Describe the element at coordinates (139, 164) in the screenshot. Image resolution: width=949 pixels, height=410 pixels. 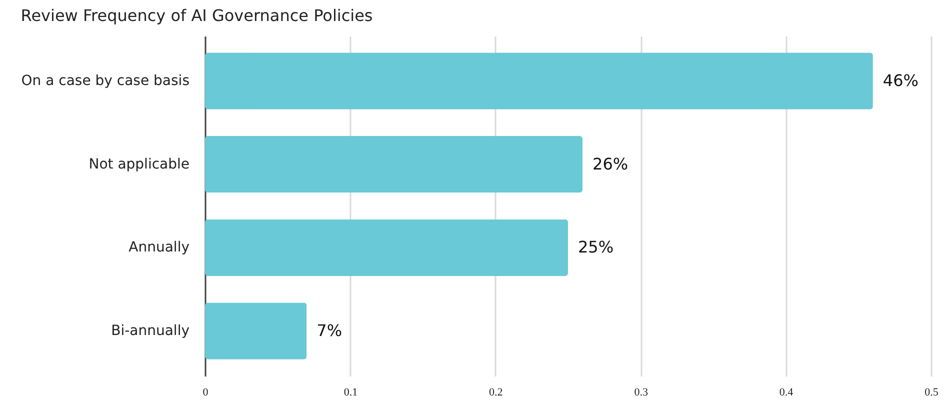
I see `y-tick-label: Not applicable` at that location.